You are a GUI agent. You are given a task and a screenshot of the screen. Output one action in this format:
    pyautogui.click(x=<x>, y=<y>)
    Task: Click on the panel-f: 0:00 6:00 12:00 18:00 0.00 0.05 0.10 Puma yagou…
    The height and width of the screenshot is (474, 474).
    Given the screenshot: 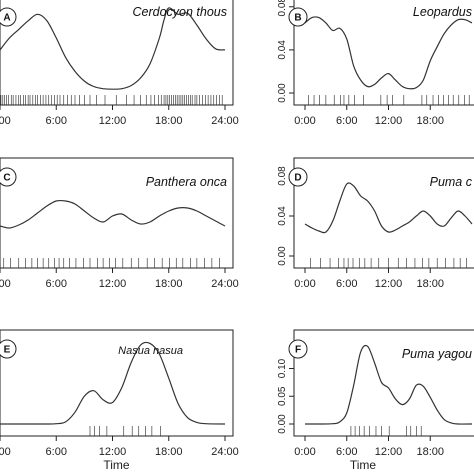 What is the action you would take?
    pyautogui.click(x=375, y=400)
    